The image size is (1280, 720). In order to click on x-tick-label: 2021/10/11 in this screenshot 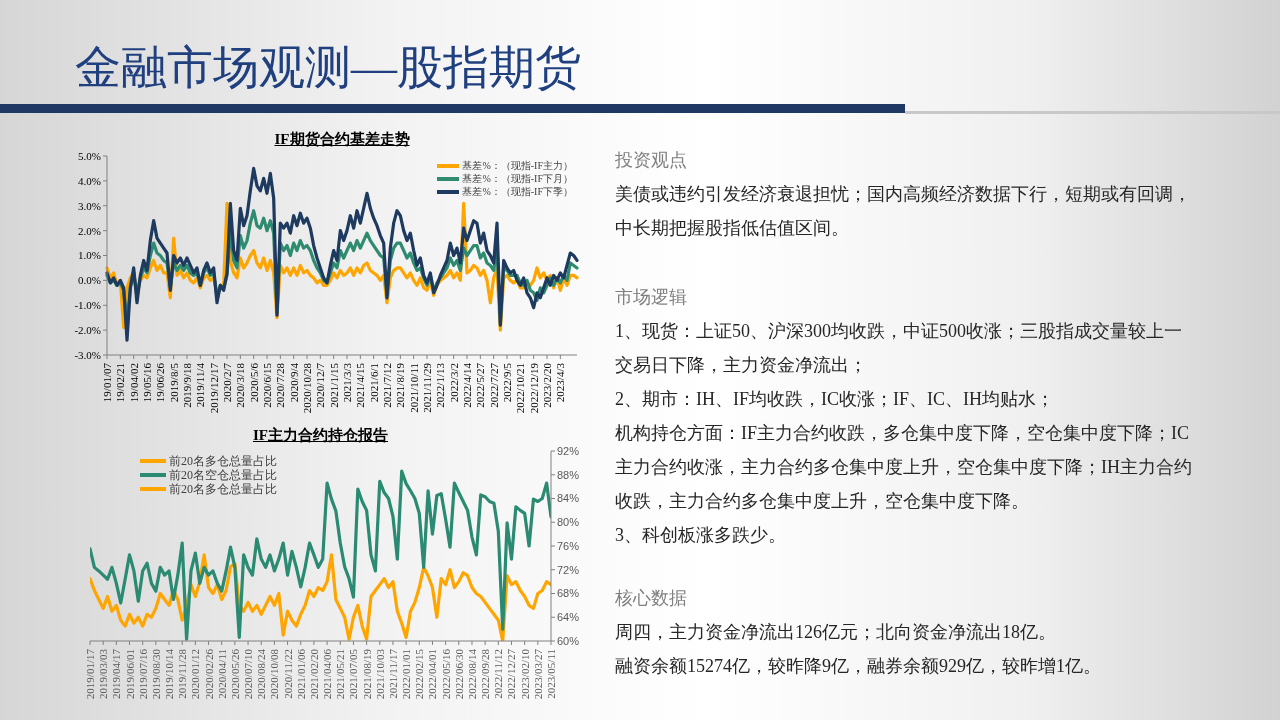, I will do `click(413, 388)`.